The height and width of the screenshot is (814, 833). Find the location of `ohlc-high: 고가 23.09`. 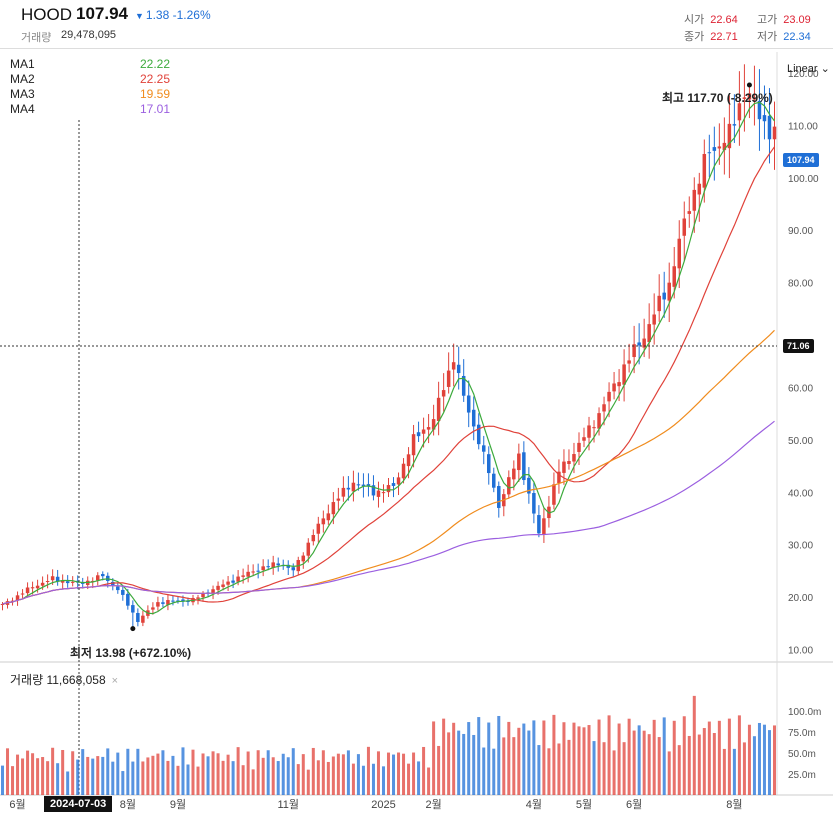

ohlc-high: 고가 23.09 is located at coordinates (784, 20).